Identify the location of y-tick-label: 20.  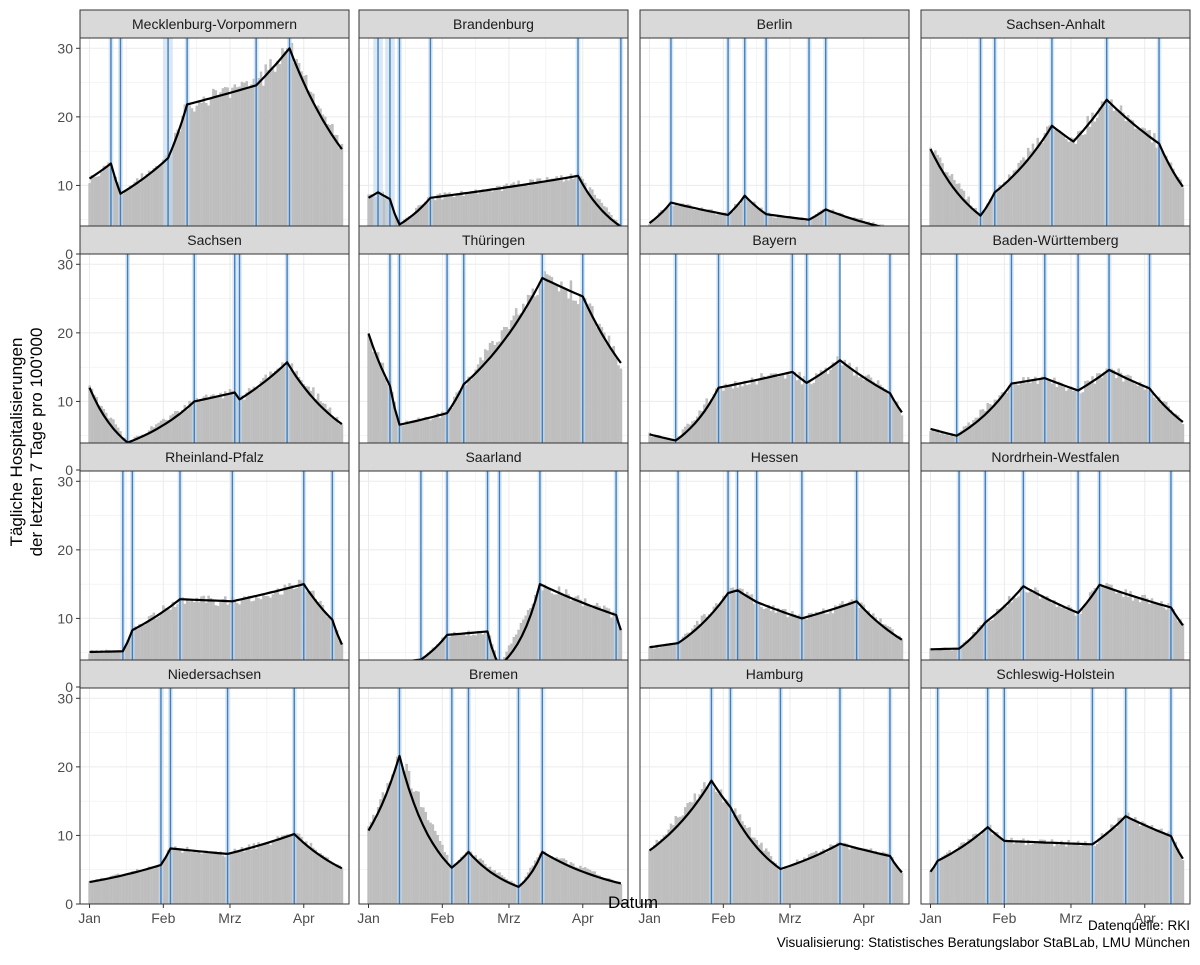
(65, 767).